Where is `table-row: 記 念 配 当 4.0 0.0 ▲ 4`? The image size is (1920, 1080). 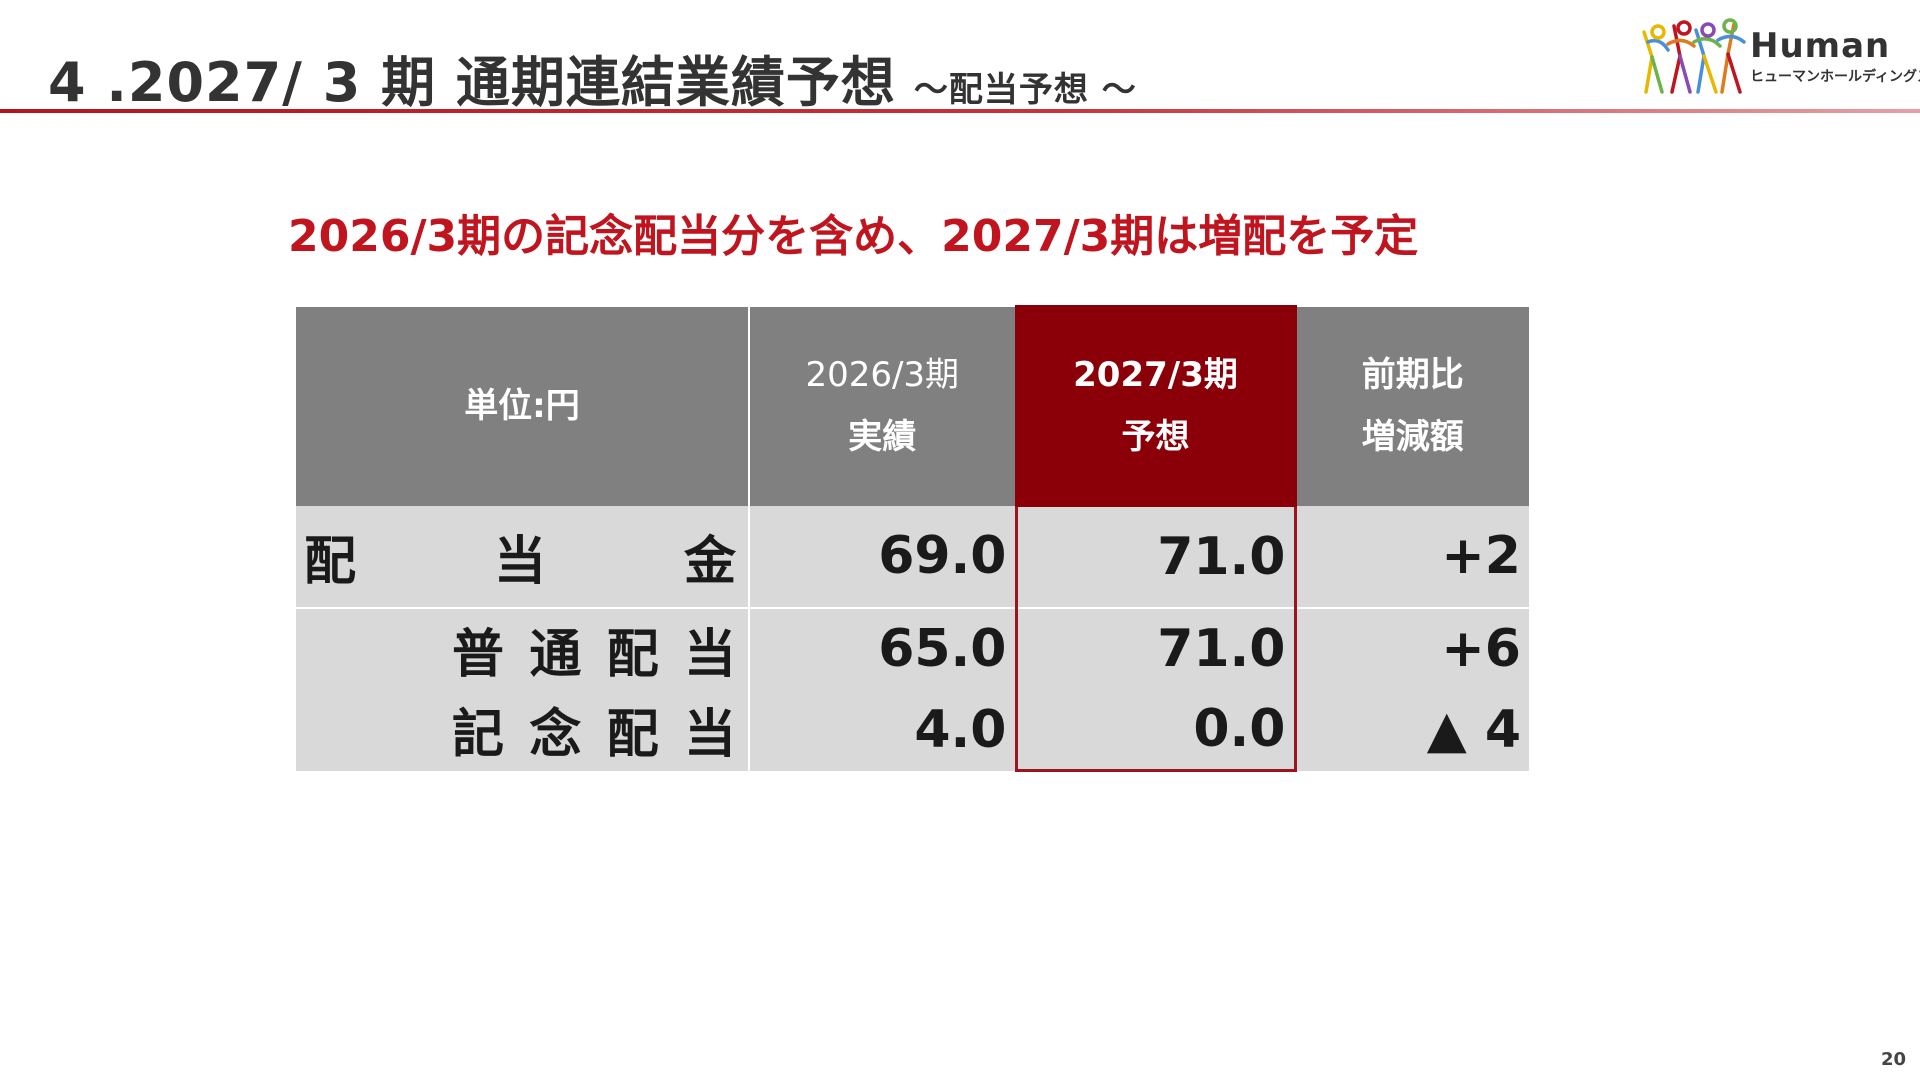 table-row: 記 念 配 当 4.0 0.0 ▲ 4 is located at coordinates (913, 730).